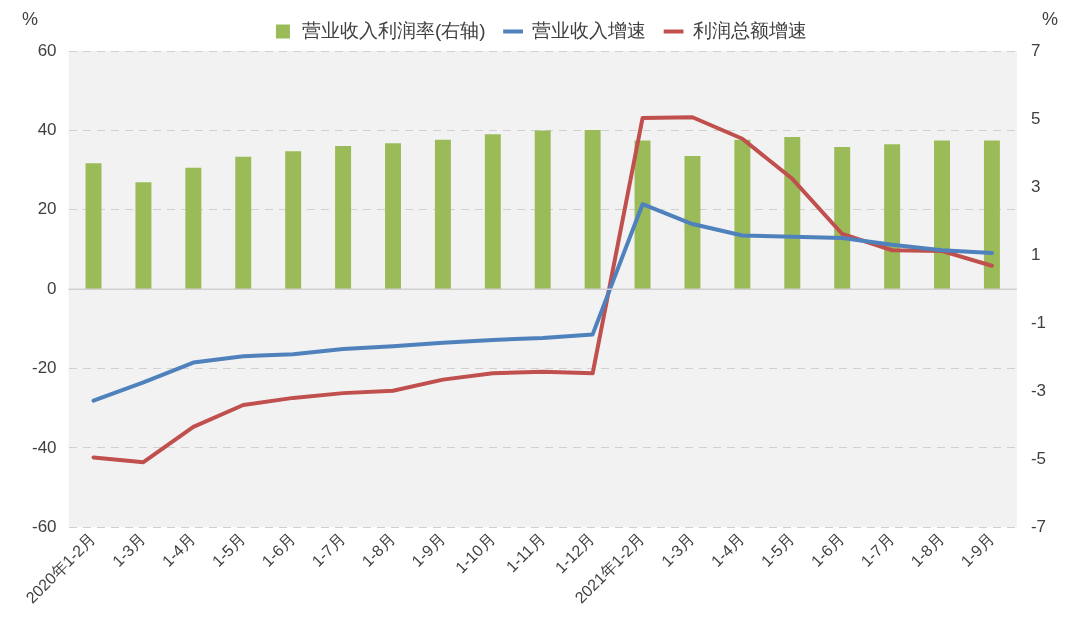 The width and height of the screenshot is (1080, 617). Describe the element at coordinates (44, 526) in the screenshot. I see `y-tick-label: -60` at that location.